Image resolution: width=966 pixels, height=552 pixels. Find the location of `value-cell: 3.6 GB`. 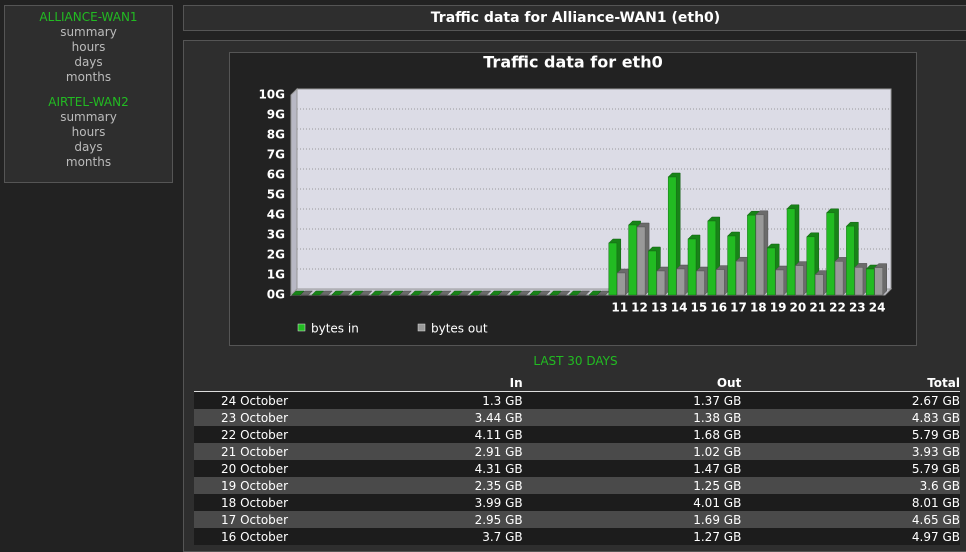

value-cell: 3.6 GB is located at coordinates (850, 485).